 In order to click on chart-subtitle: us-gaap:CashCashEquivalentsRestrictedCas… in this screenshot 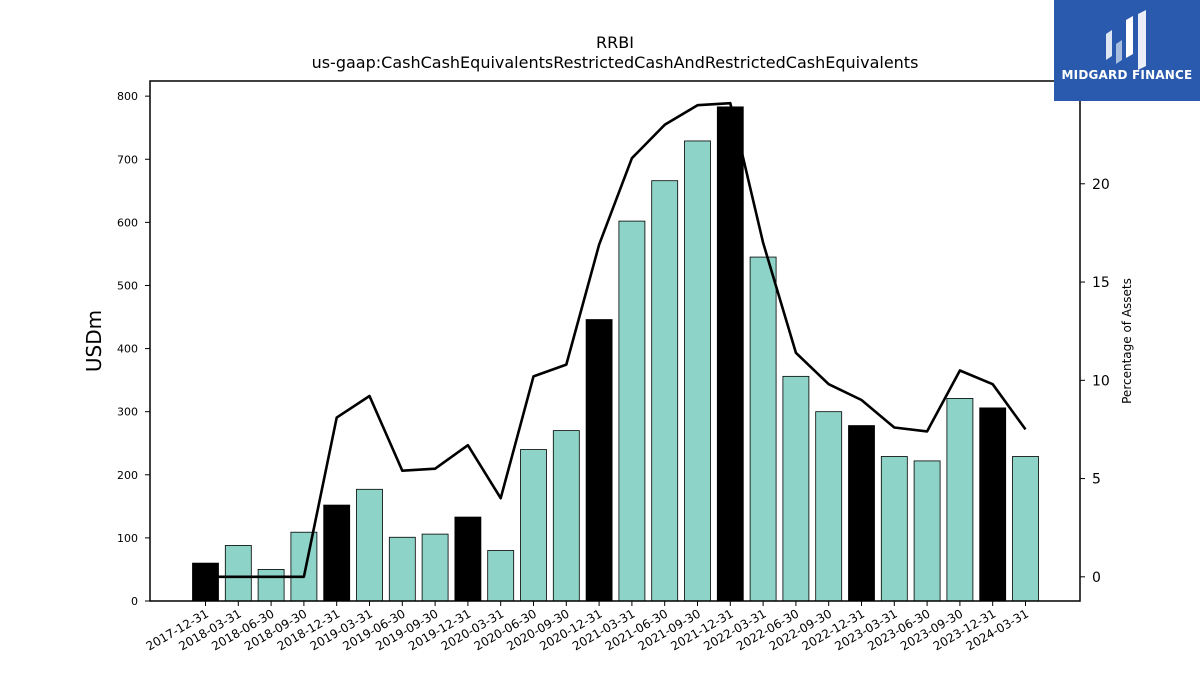, I will do `click(615, 62)`.